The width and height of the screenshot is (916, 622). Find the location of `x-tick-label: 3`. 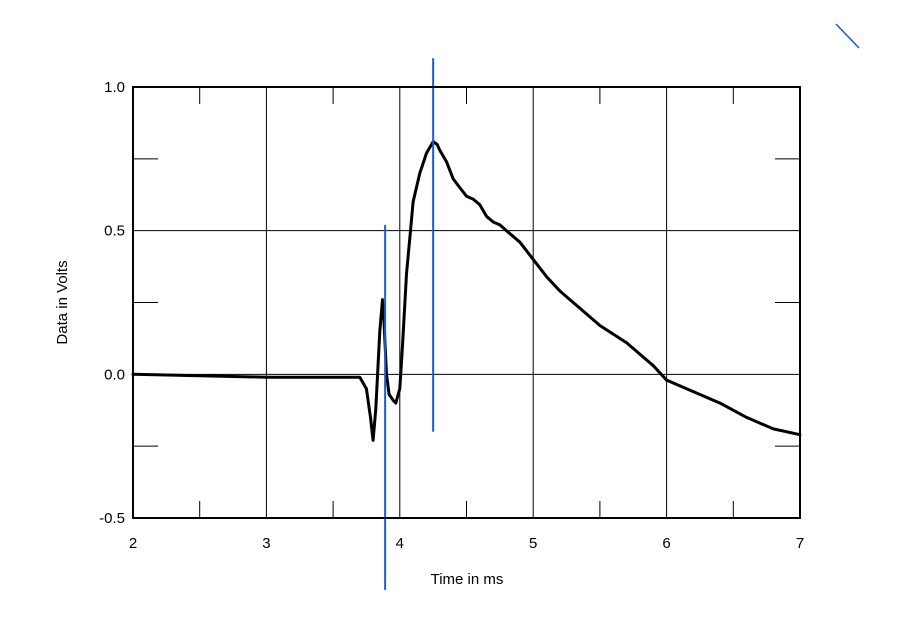

x-tick-label: 3 is located at coordinates (266, 543).